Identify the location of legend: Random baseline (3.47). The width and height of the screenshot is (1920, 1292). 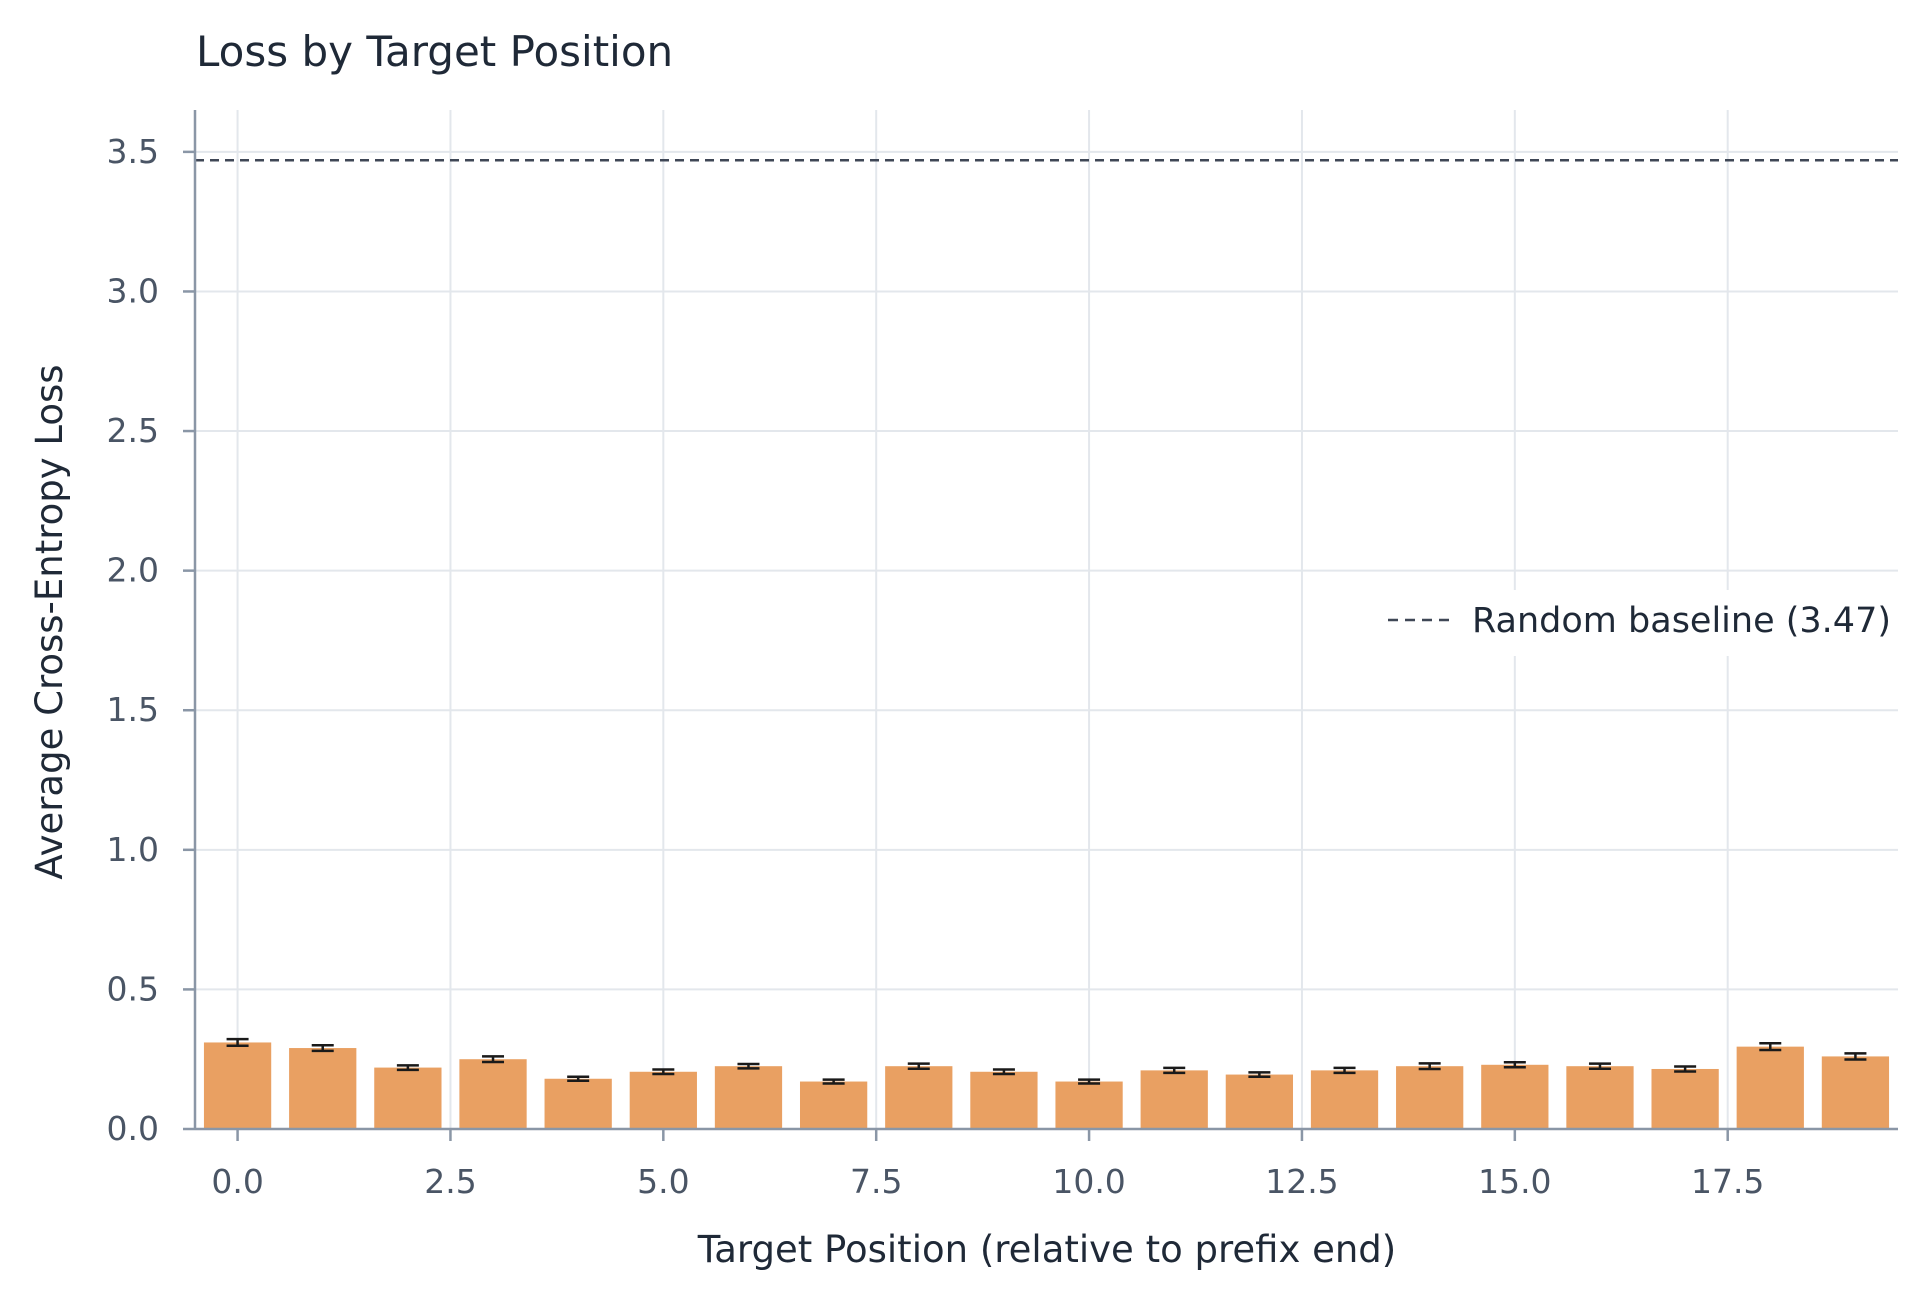
(1630, 623).